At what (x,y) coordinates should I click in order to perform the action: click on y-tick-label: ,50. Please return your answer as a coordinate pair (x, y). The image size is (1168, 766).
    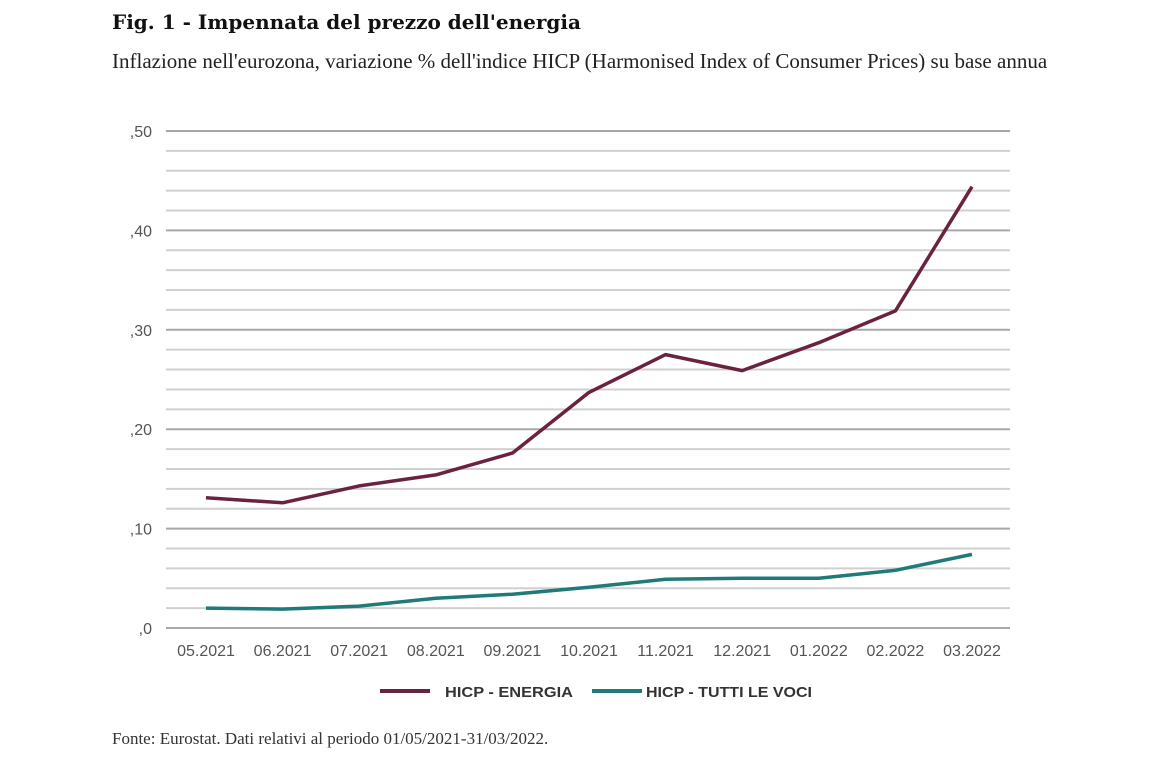
    Looking at the image, I should click on (141, 132).